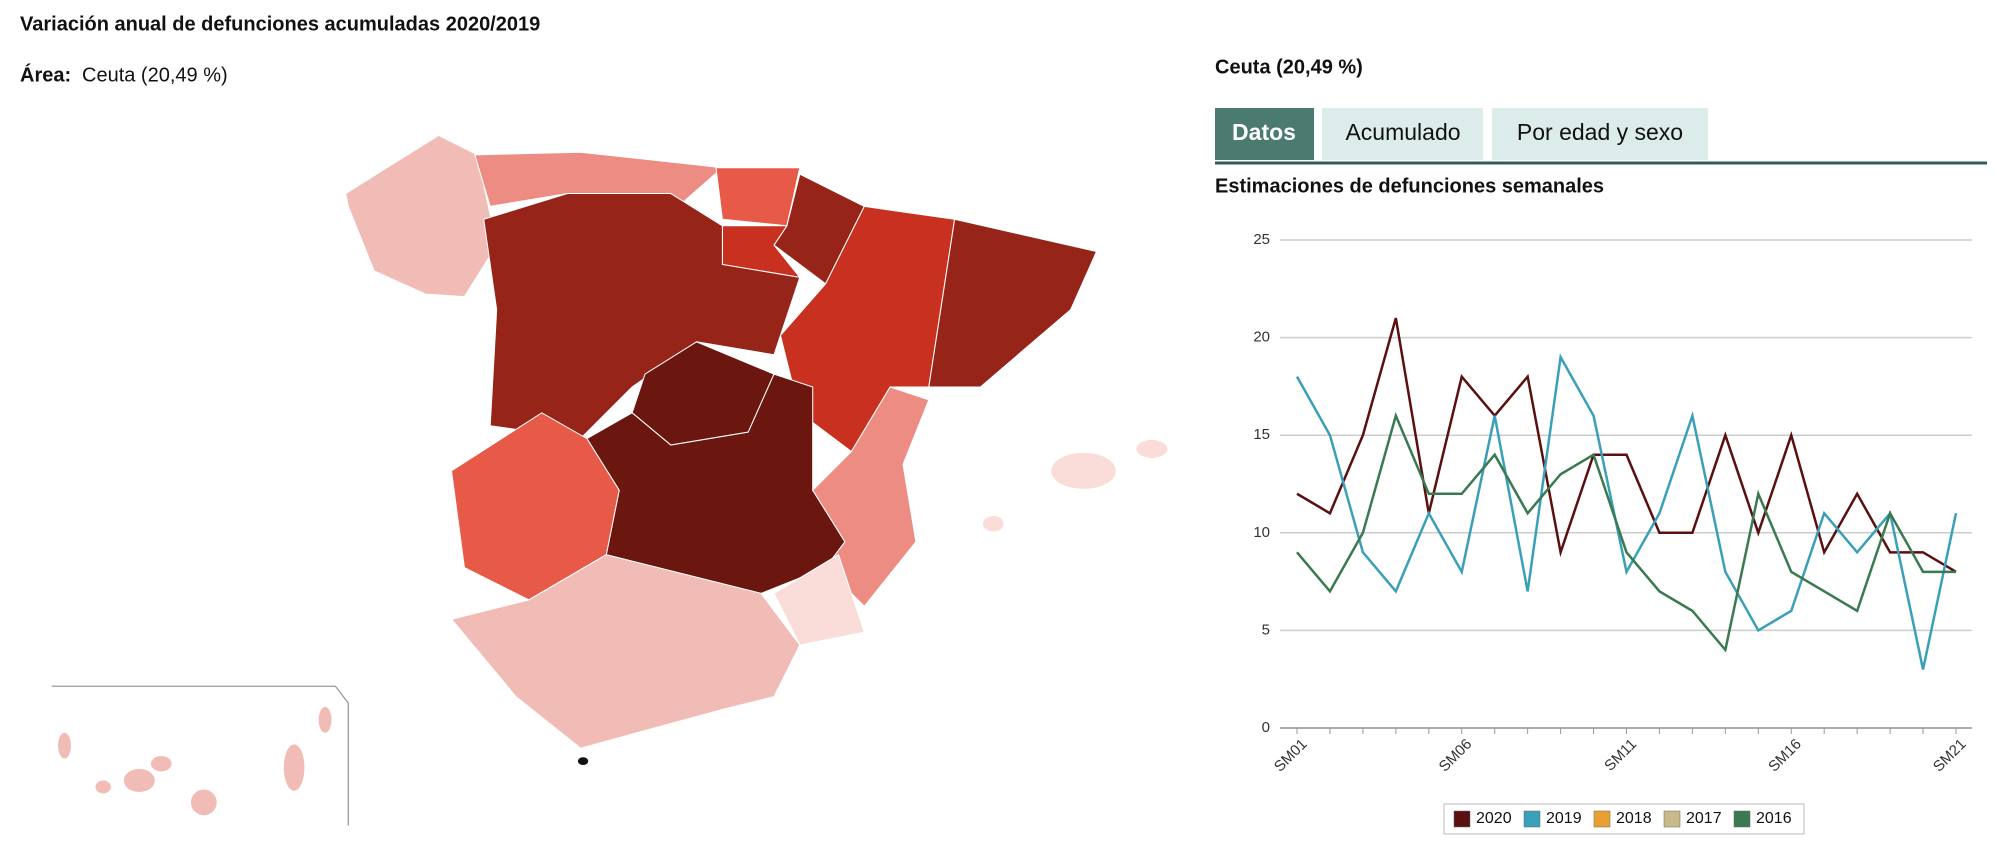 Image resolution: width=2000 pixels, height=862 pixels. What do you see at coordinates (1785, 756) in the screenshot?
I see `x-tick-label: SM16` at bounding box center [1785, 756].